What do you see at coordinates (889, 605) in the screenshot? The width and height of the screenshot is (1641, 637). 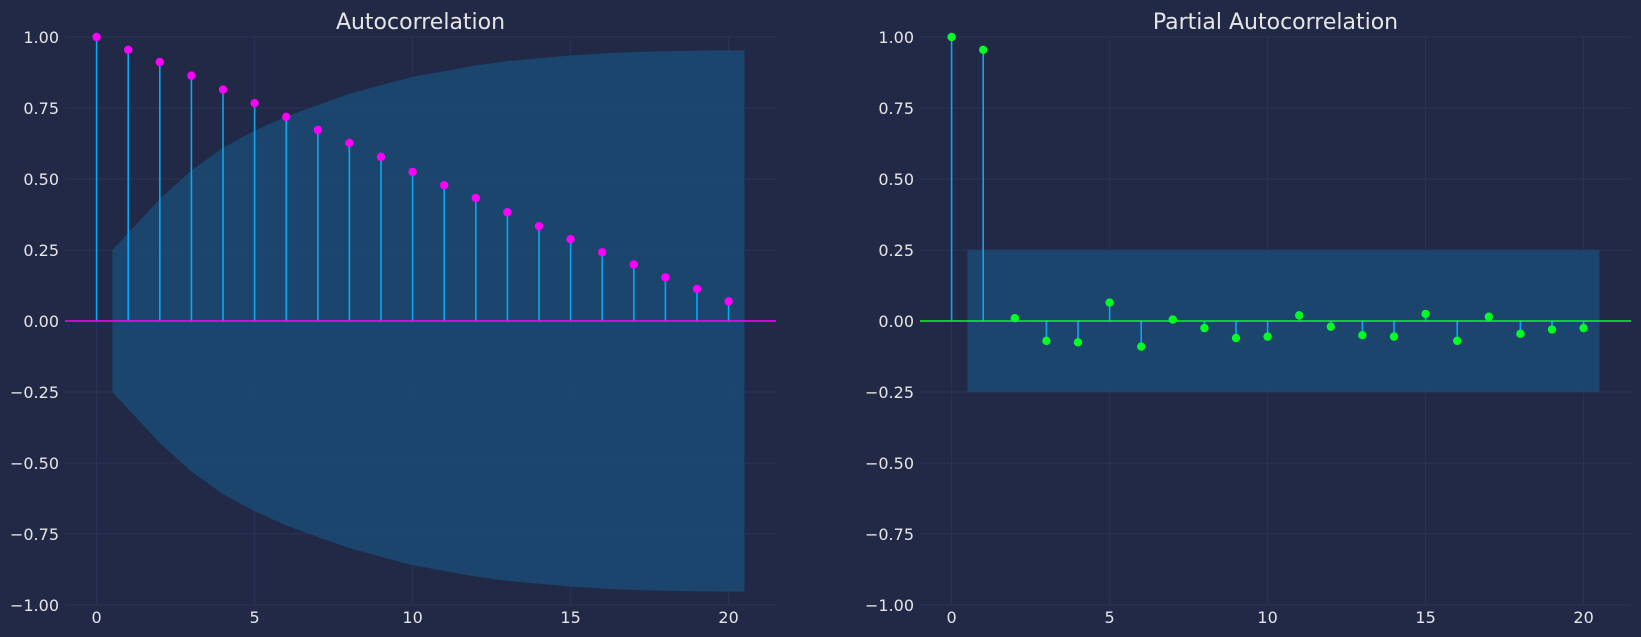 I see `pacf-y-tick-label-8: −1.00` at bounding box center [889, 605].